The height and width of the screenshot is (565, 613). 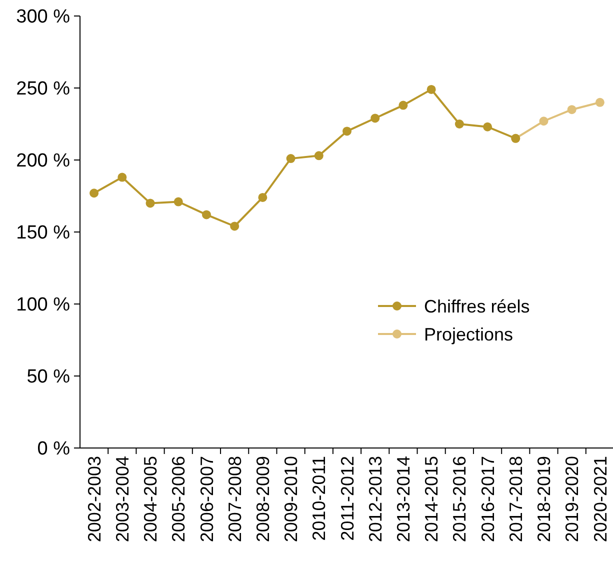 I want to click on x-tick-label: 2009-2010, so click(x=291, y=499).